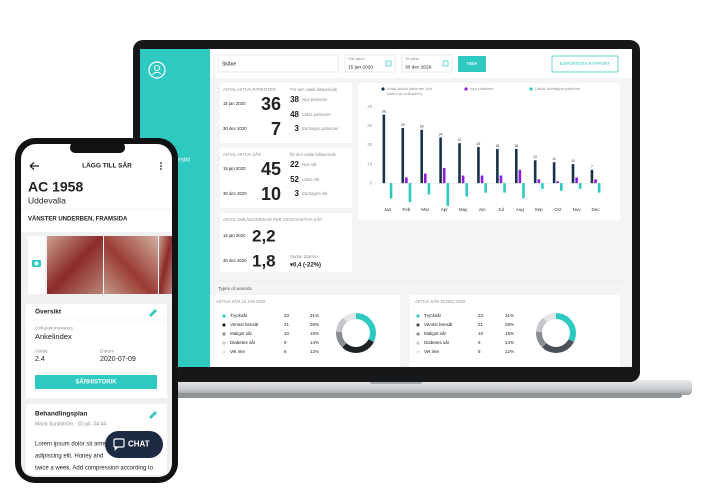  What do you see at coordinates (356, 333) in the screenshot?
I see `donut-segment` at bounding box center [356, 333].